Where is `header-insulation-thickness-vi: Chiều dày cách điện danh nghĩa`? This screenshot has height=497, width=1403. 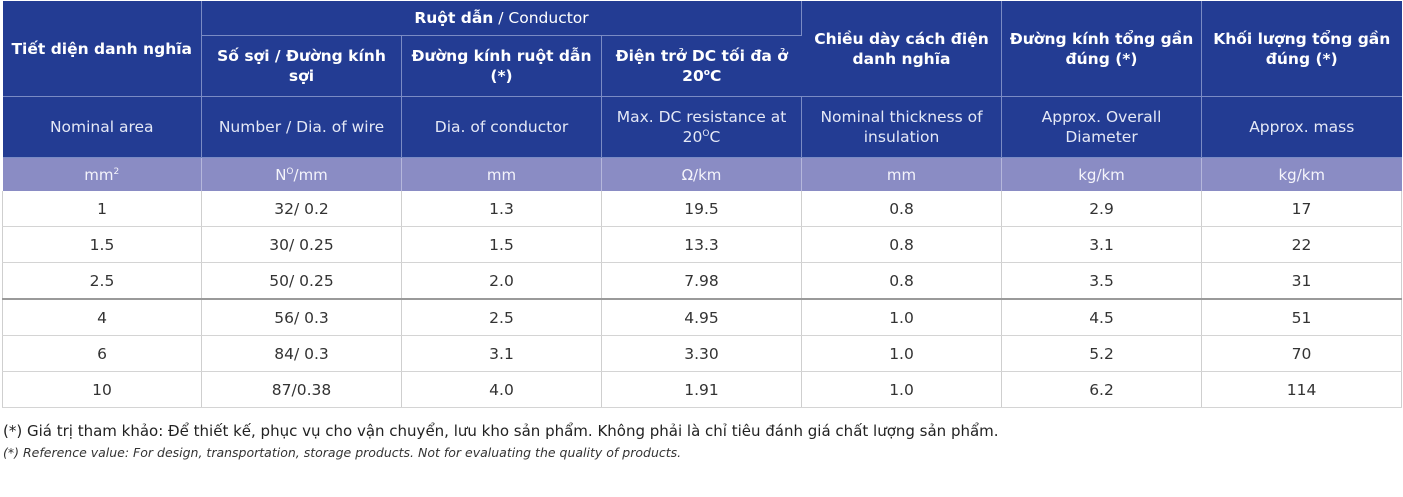 header-insulation-thickness-vi: Chiều dày cách điện danh nghĩa is located at coordinates (902, 49).